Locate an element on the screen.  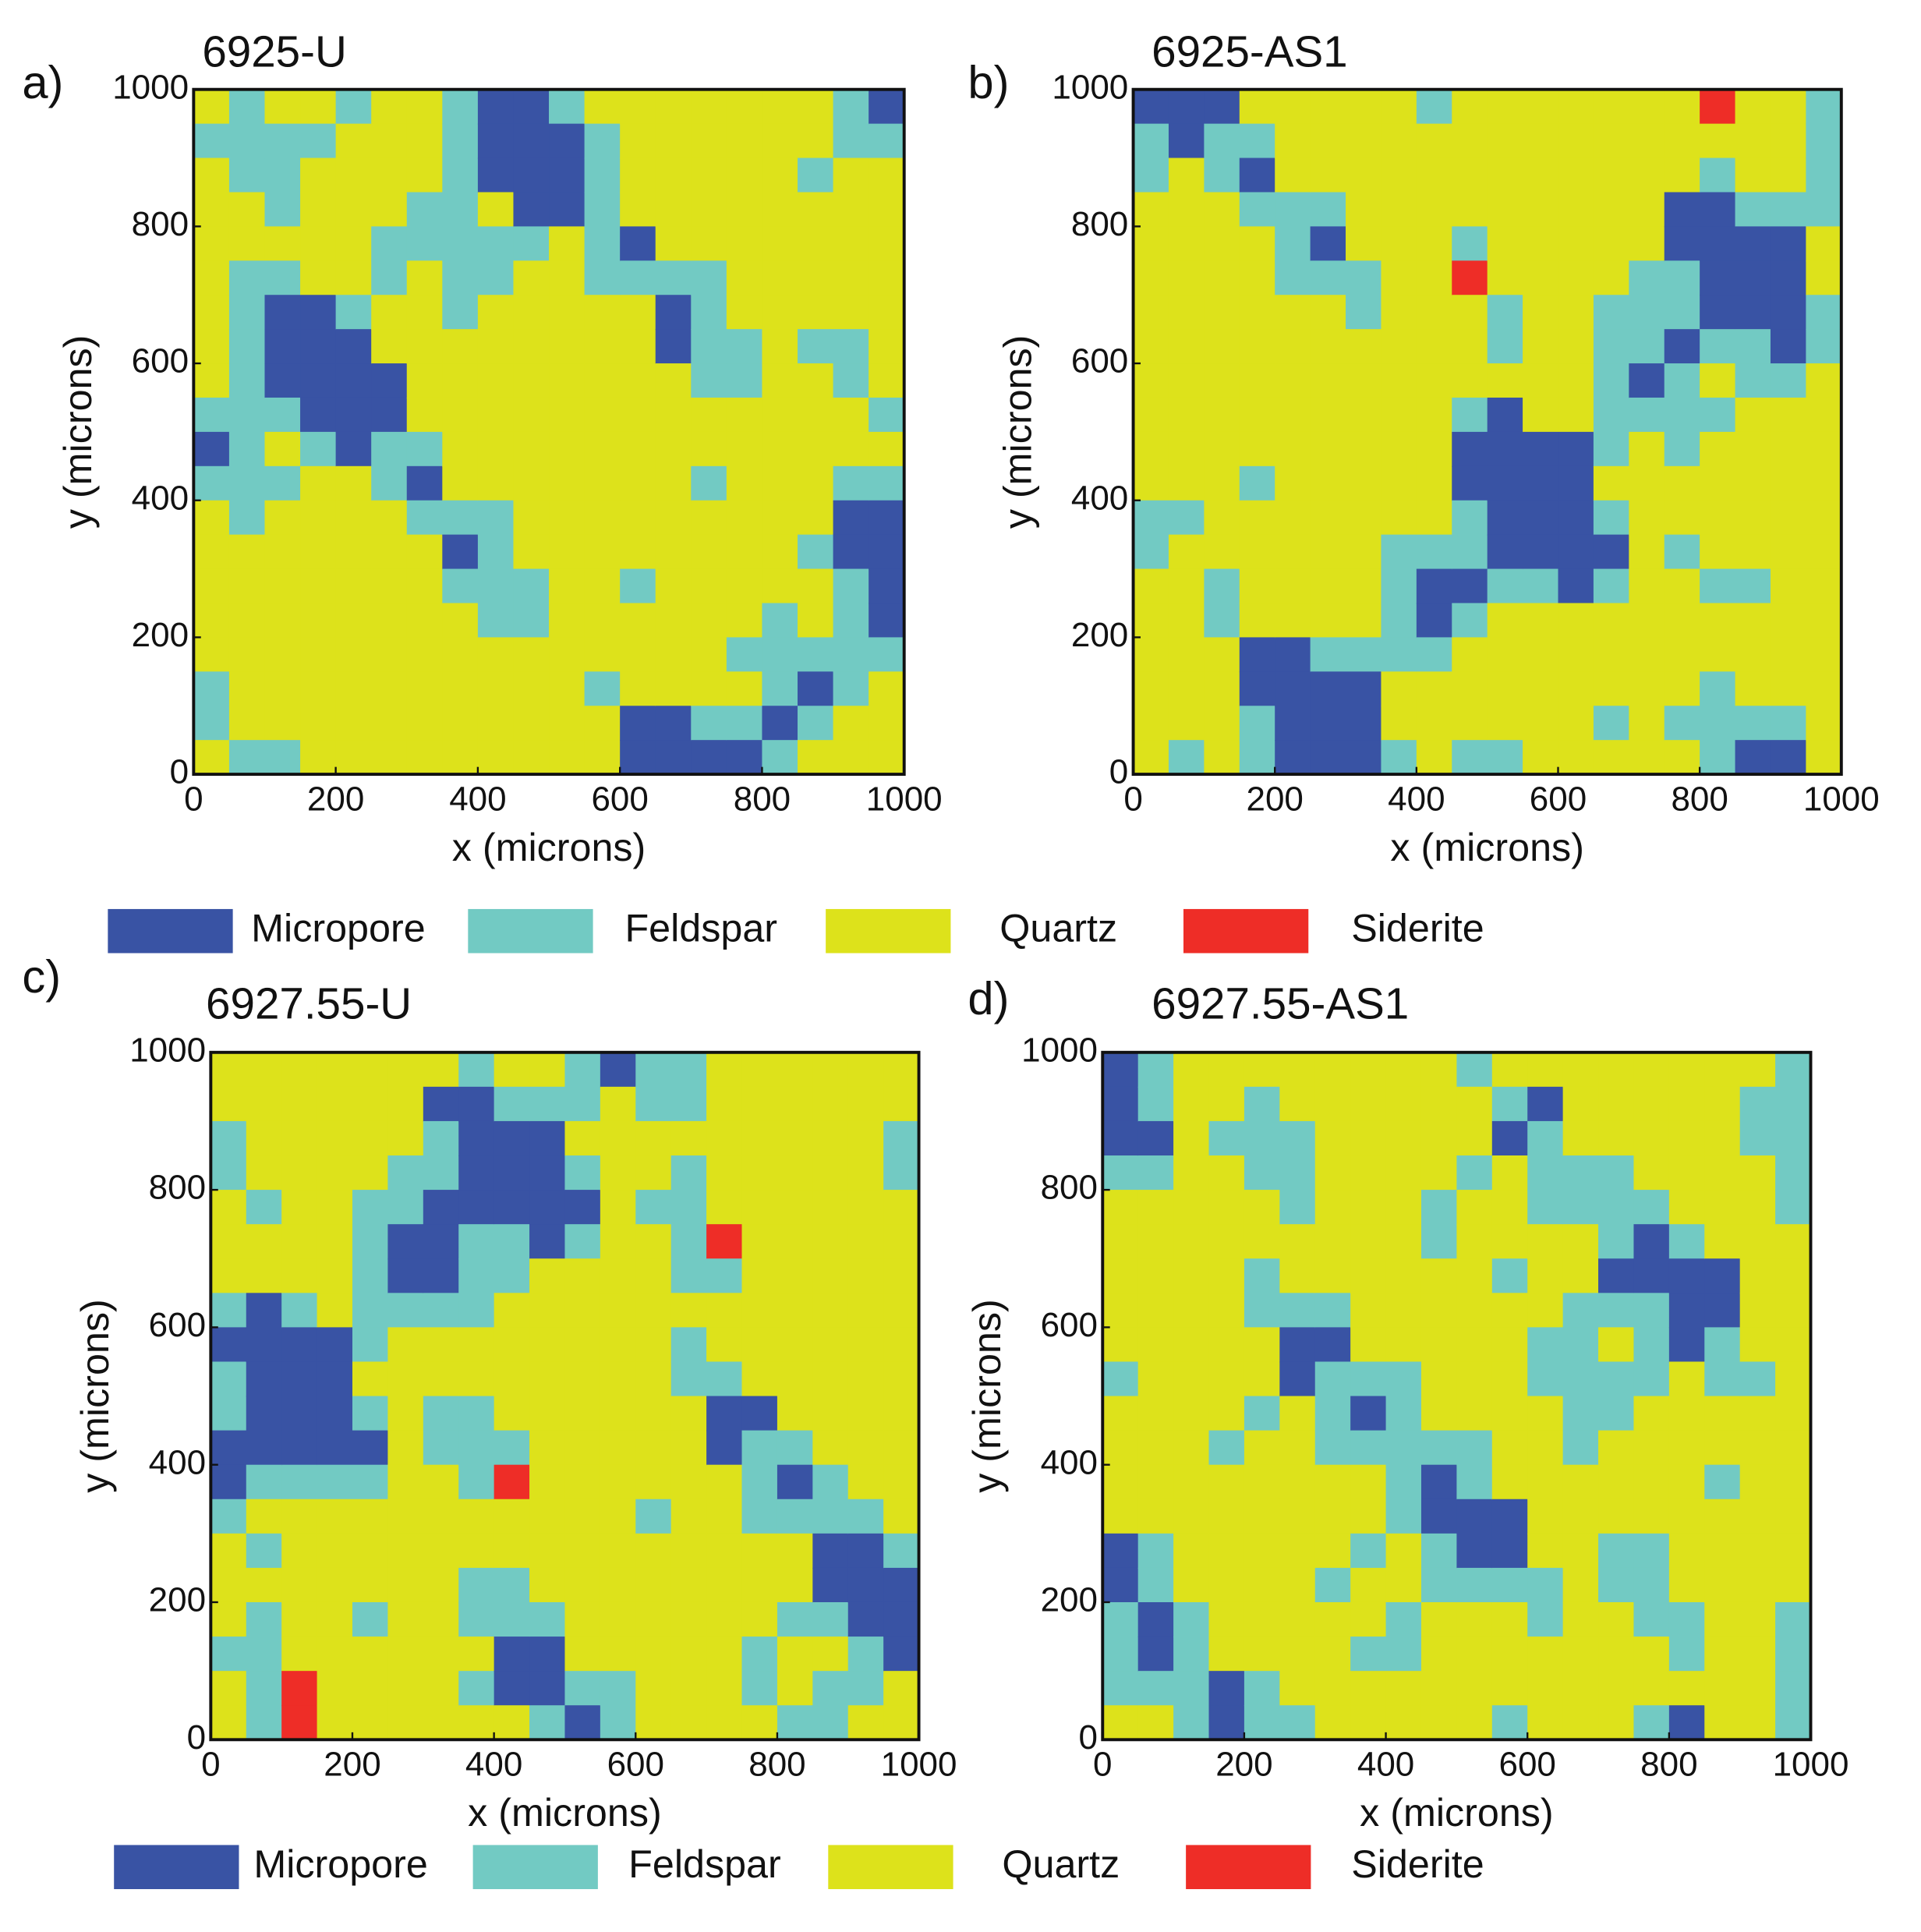
chart-title: 6927.55-U is located at coordinates (309, 1003).